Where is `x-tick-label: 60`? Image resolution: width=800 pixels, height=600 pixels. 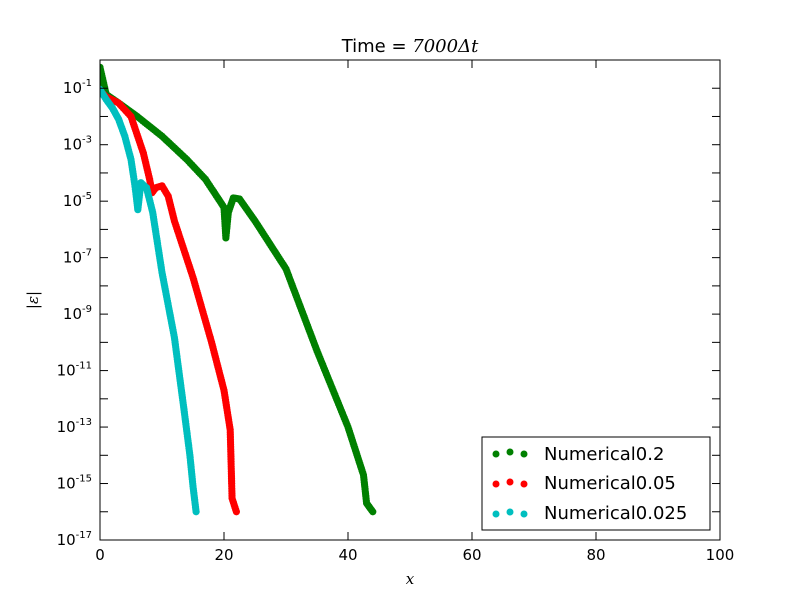
x-tick-label: 60 is located at coordinates (471, 555).